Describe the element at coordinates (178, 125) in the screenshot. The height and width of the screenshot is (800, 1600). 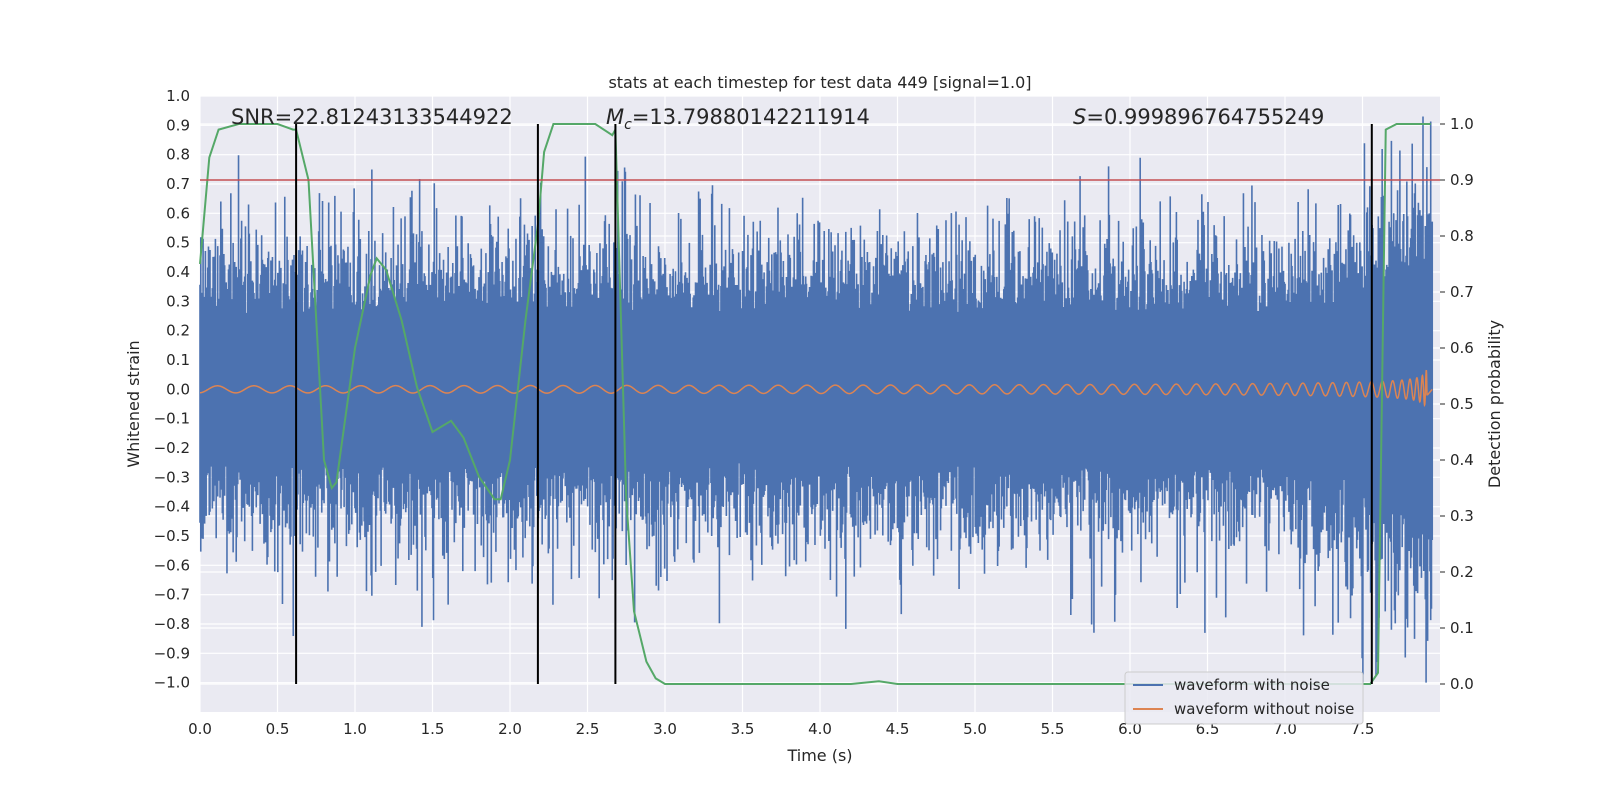
I see `y-tick-label: 0.9` at that location.